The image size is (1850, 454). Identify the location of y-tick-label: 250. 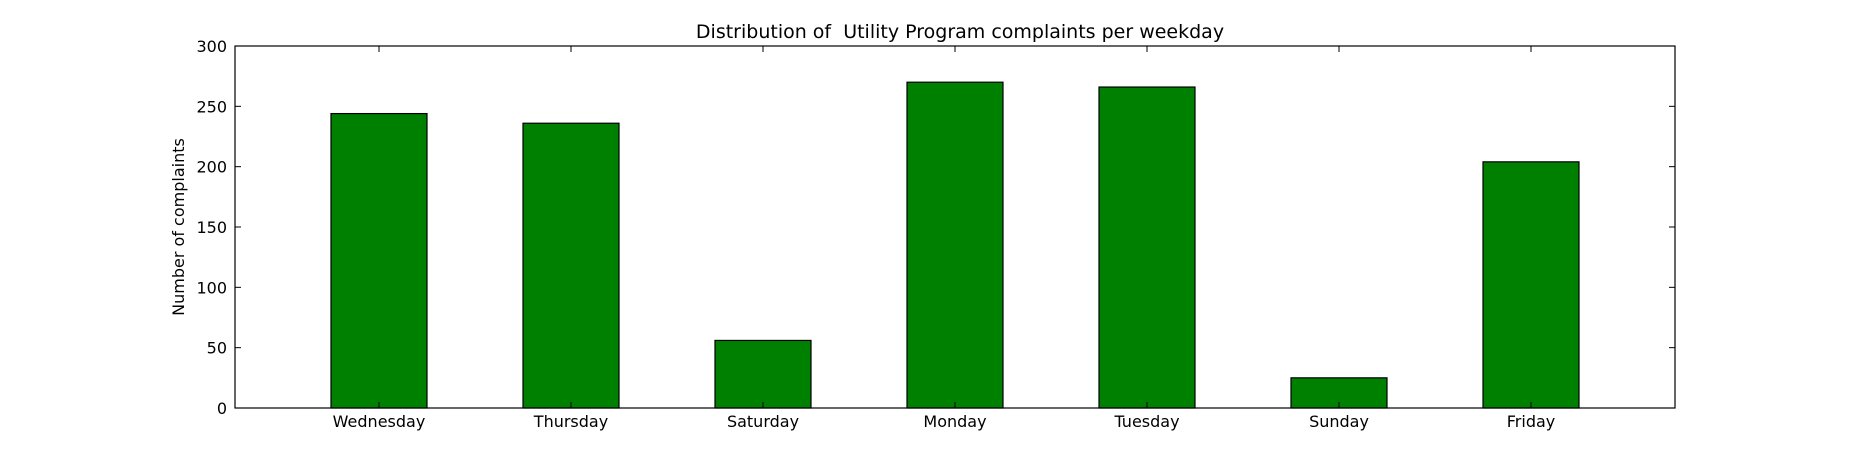
(211, 106).